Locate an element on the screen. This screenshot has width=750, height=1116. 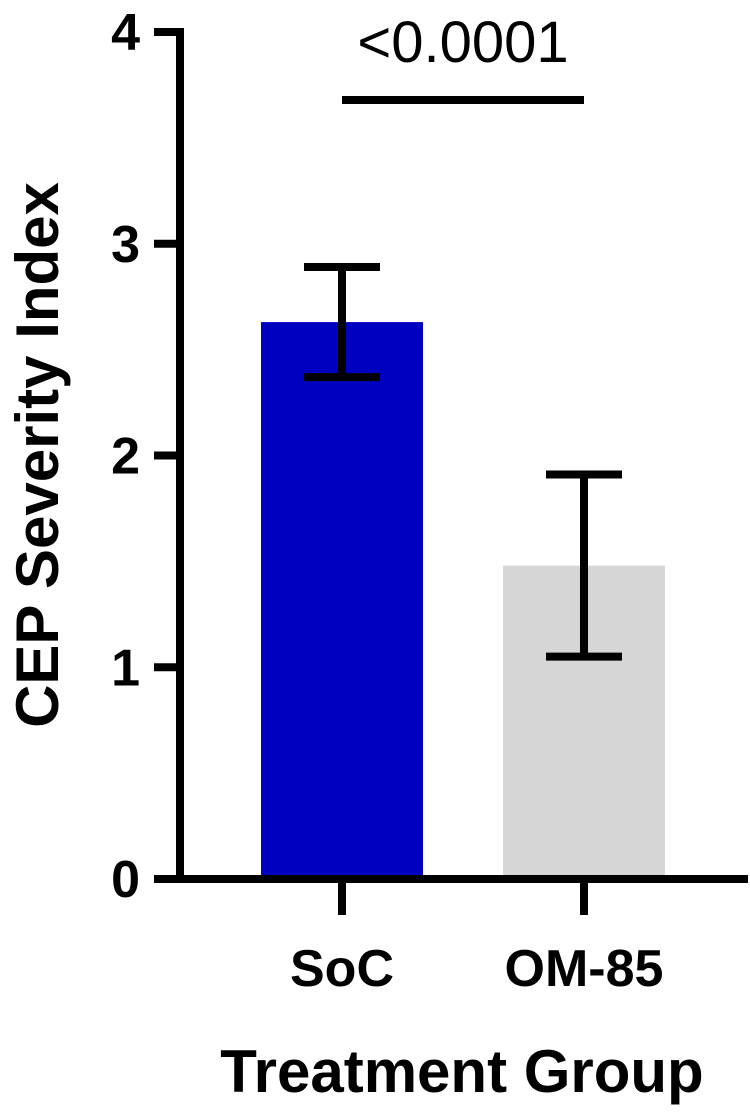
y-tick-label: 1 is located at coordinates (125, 668).